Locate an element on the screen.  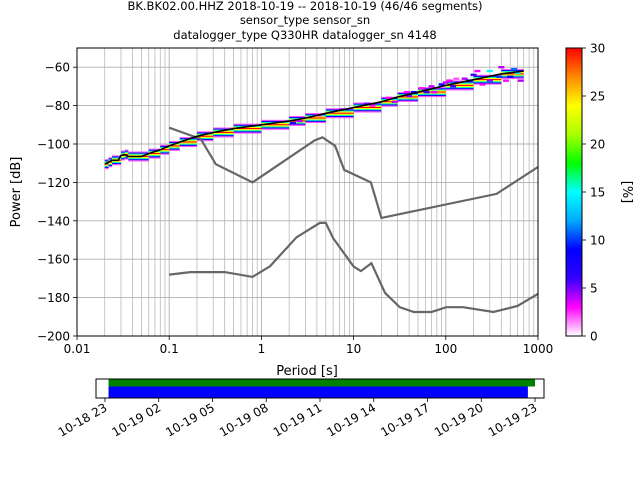
high-noise-model-line is located at coordinates (353, 173).